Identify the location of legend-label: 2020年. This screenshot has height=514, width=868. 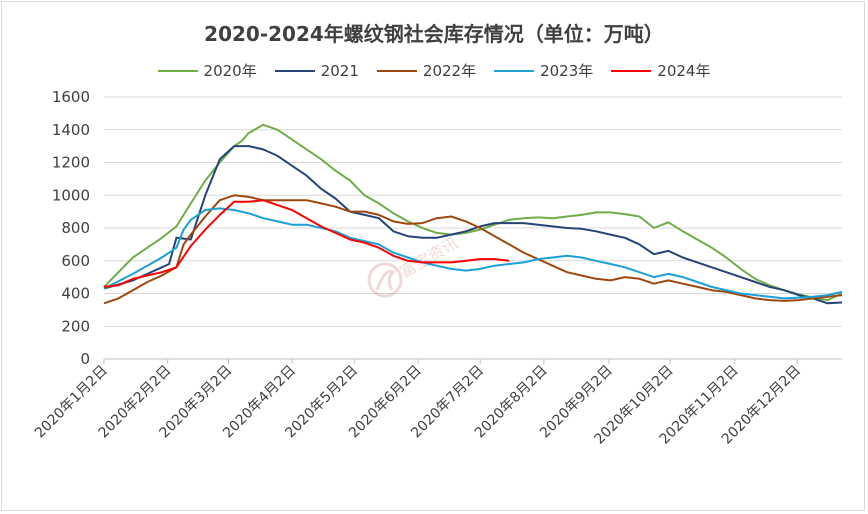
(230, 71).